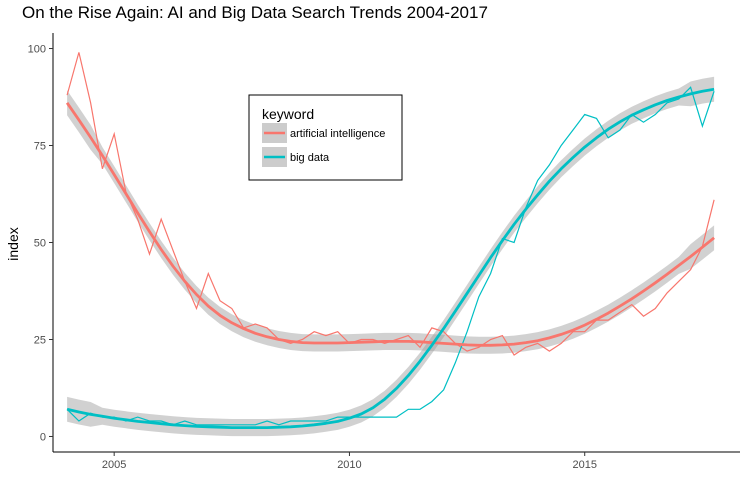  What do you see at coordinates (40, 340) in the screenshot?
I see `y-tick-label: 25` at bounding box center [40, 340].